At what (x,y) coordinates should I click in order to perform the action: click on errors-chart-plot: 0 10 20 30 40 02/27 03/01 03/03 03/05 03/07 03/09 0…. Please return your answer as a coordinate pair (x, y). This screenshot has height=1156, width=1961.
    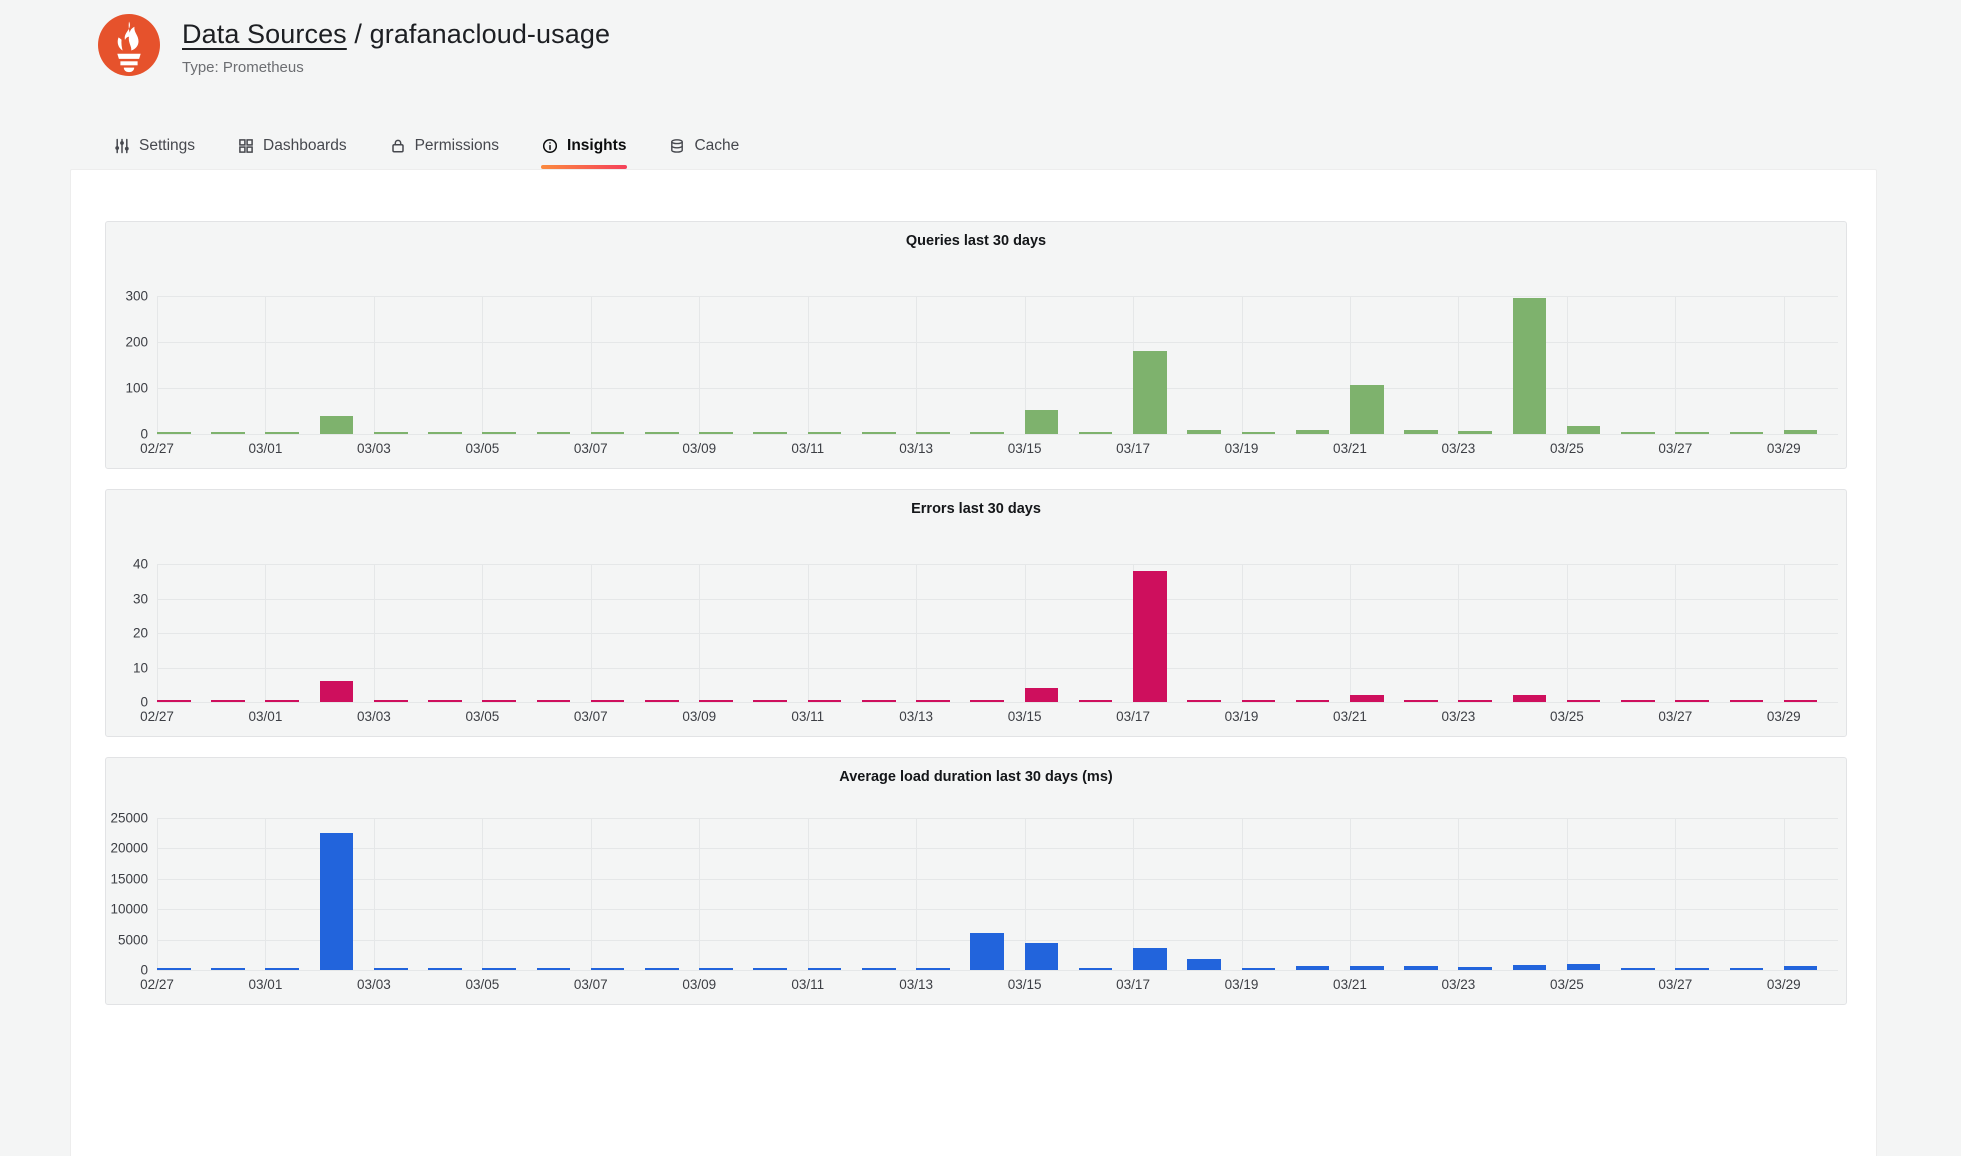
    Looking at the image, I should click on (985, 640).